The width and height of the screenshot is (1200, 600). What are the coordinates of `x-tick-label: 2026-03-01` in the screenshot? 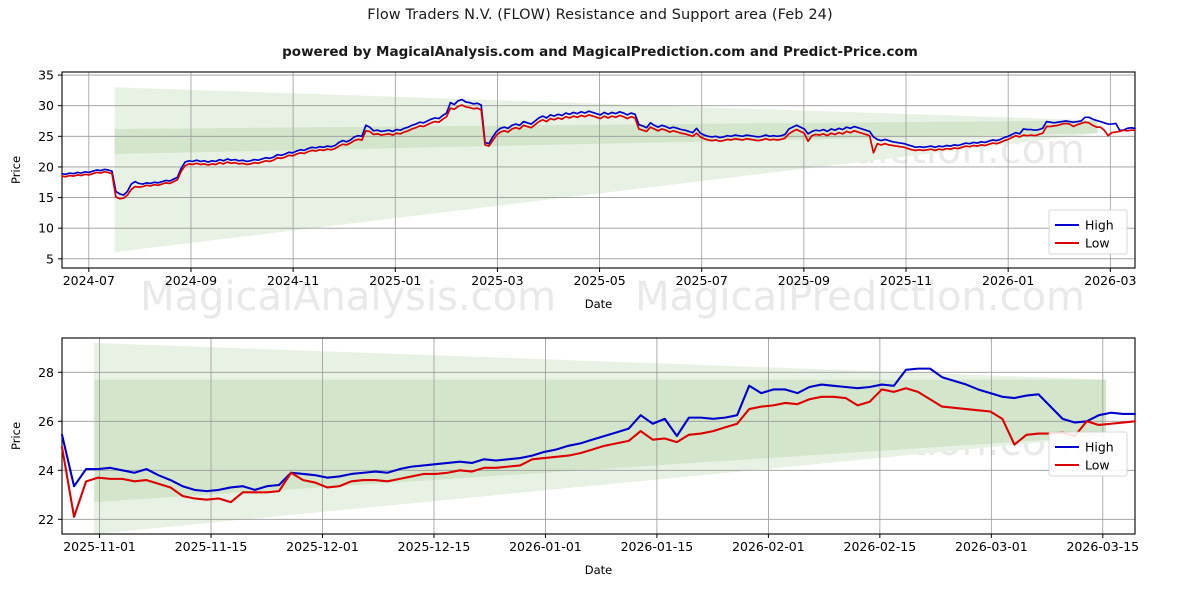 It's located at (991, 546).